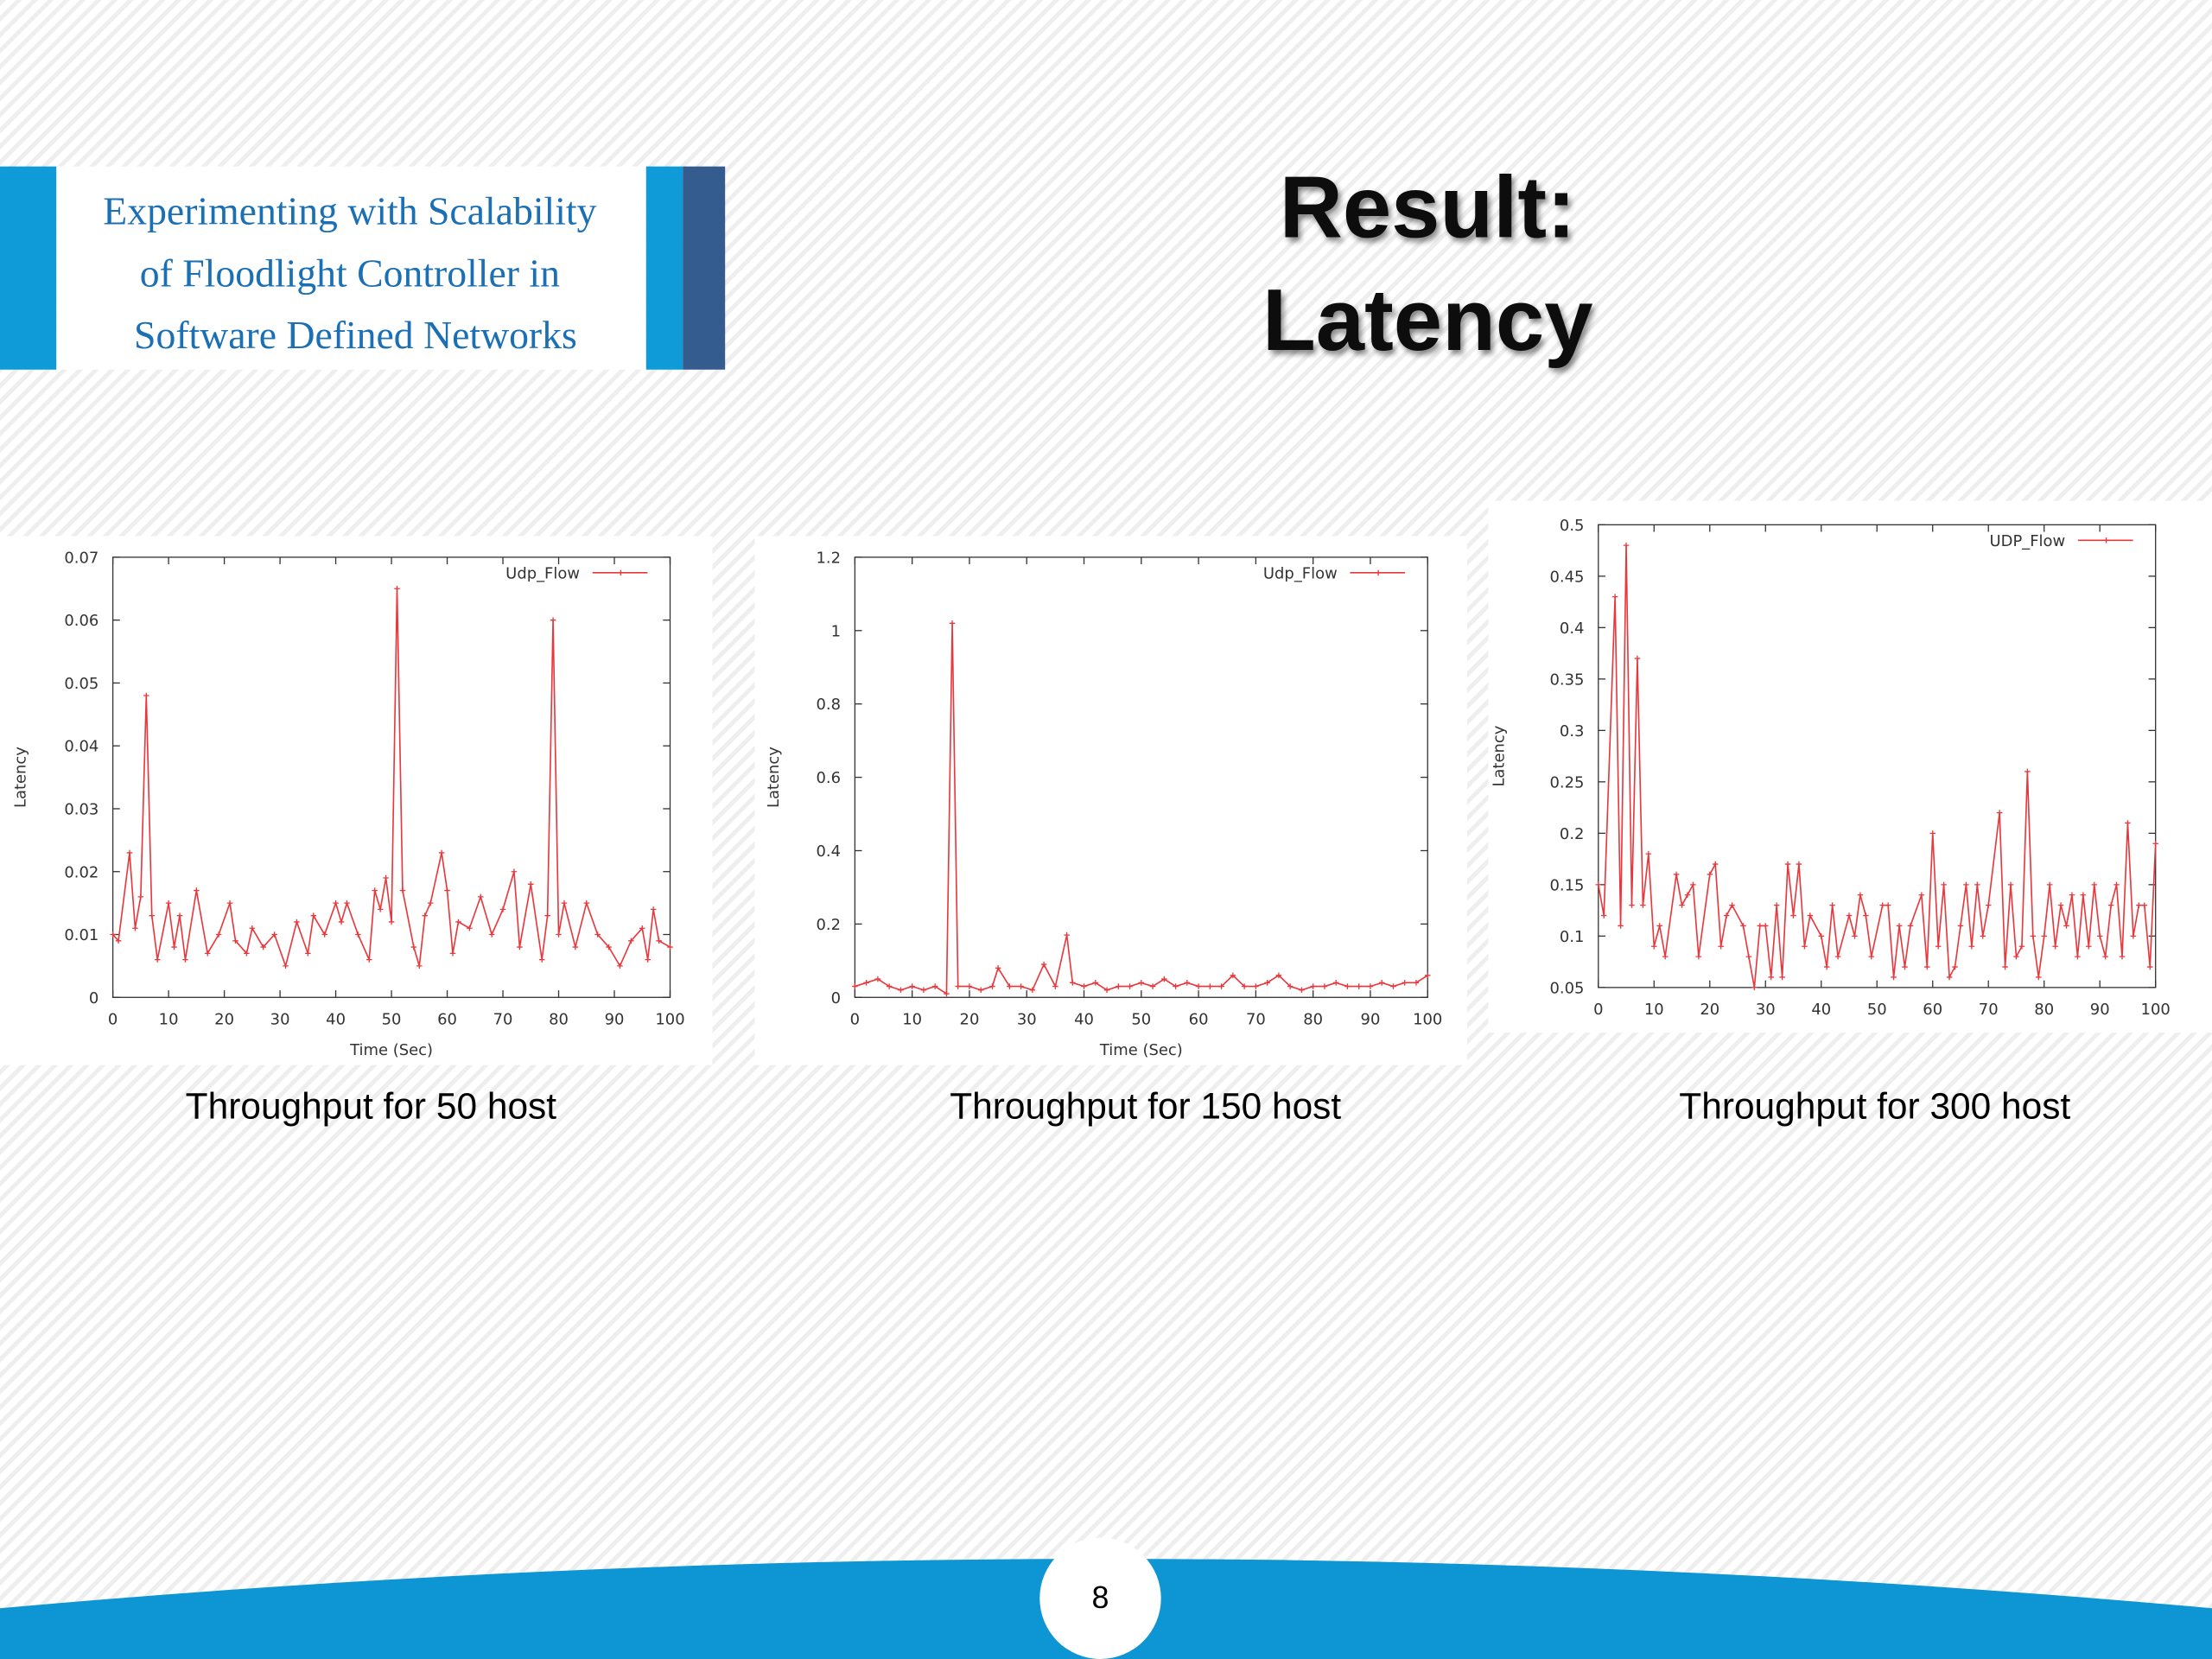 The width and height of the screenshot is (2212, 1659). Describe the element at coordinates (1567, 988) in the screenshot. I see `y-tick-label: 0.05` at that location.